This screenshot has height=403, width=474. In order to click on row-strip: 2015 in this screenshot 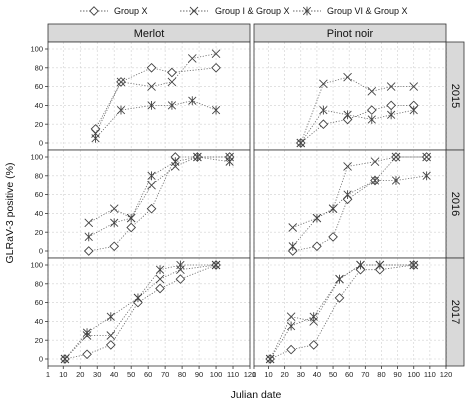, I will do `click(455, 96)`.